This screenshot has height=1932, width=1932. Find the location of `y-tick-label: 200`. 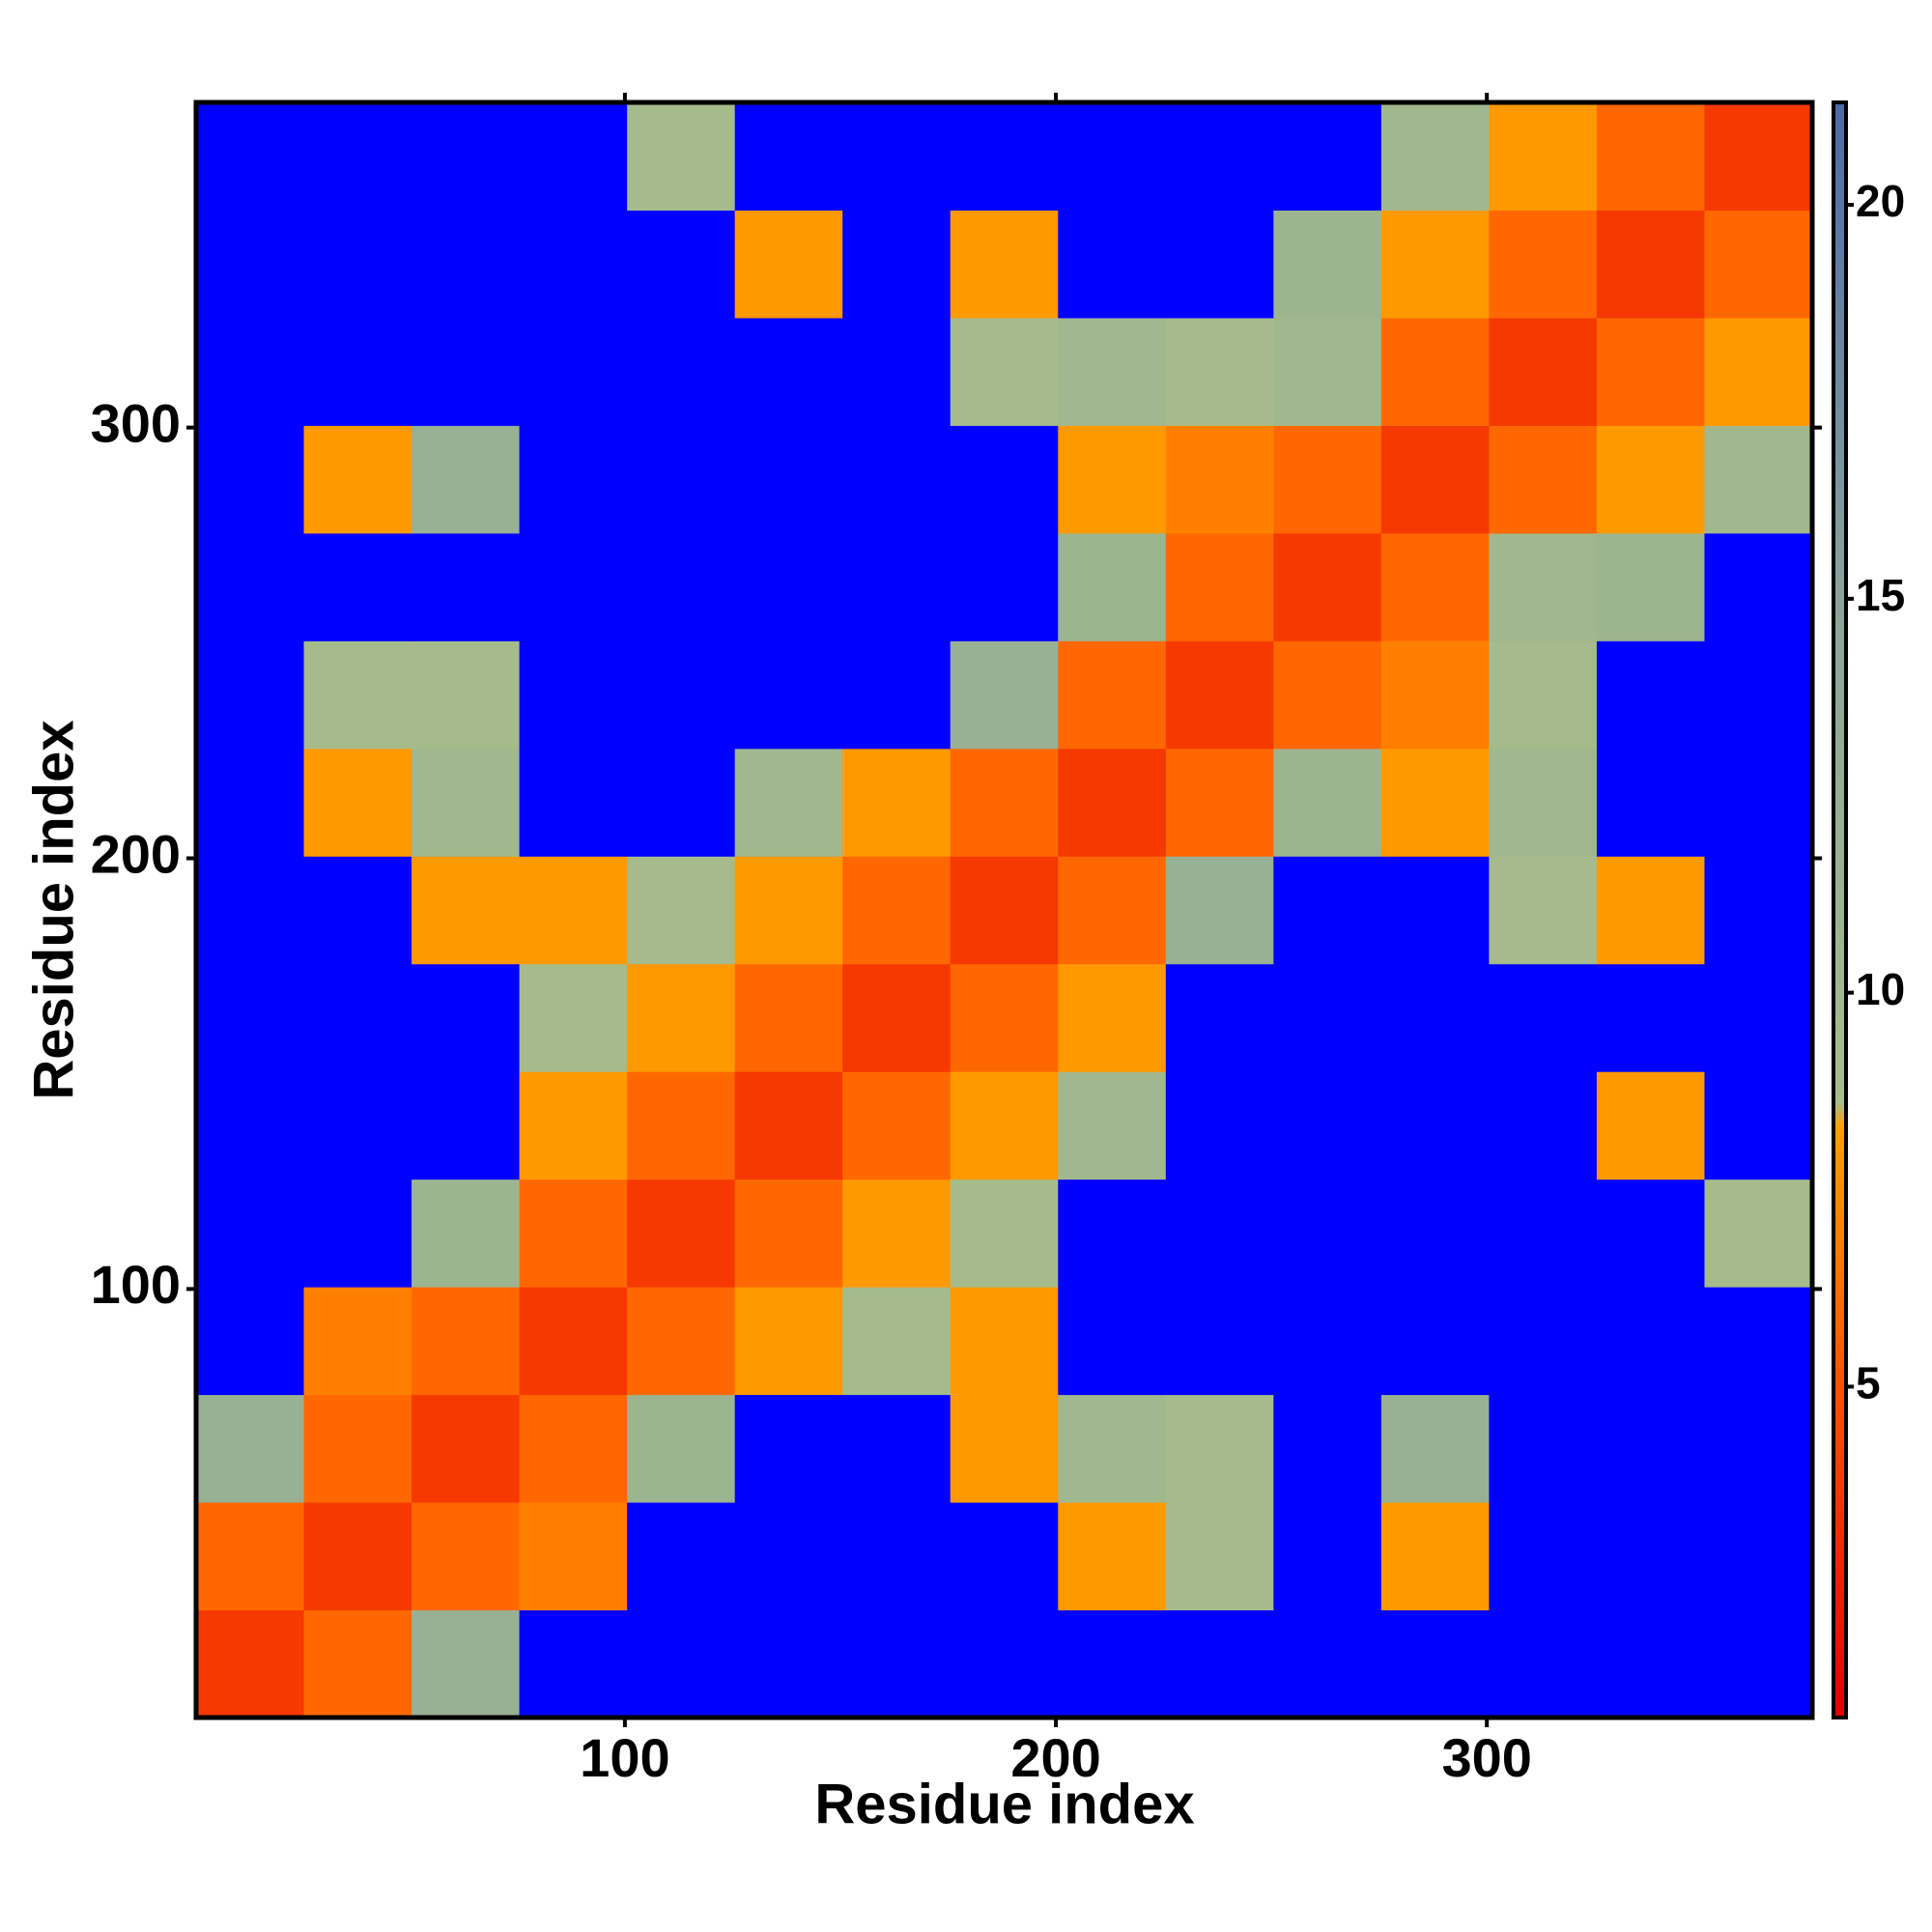

y-tick-label: 200 is located at coordinates (136, 853).